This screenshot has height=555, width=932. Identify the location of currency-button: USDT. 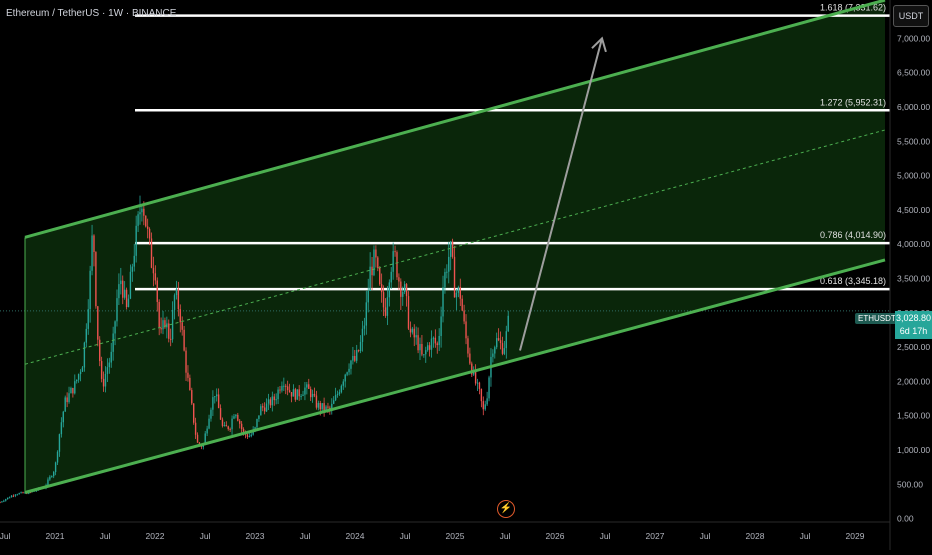
(911, 16).